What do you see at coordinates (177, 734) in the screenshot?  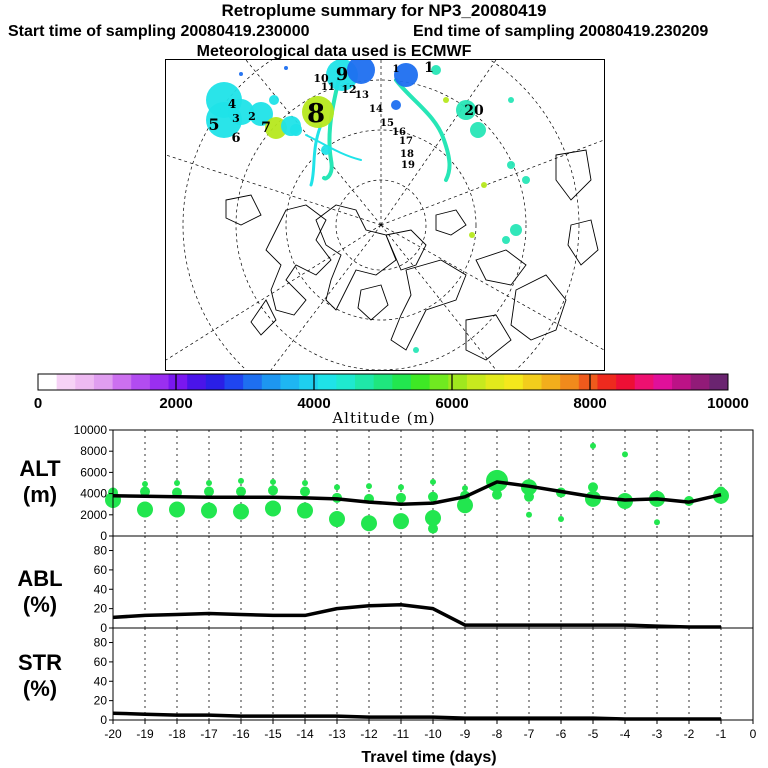 I see `x-tick-label: -18` at bounding box center [177, 734].